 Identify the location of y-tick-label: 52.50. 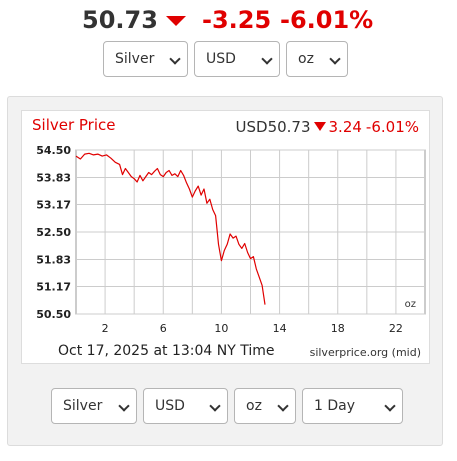
(53, 232).